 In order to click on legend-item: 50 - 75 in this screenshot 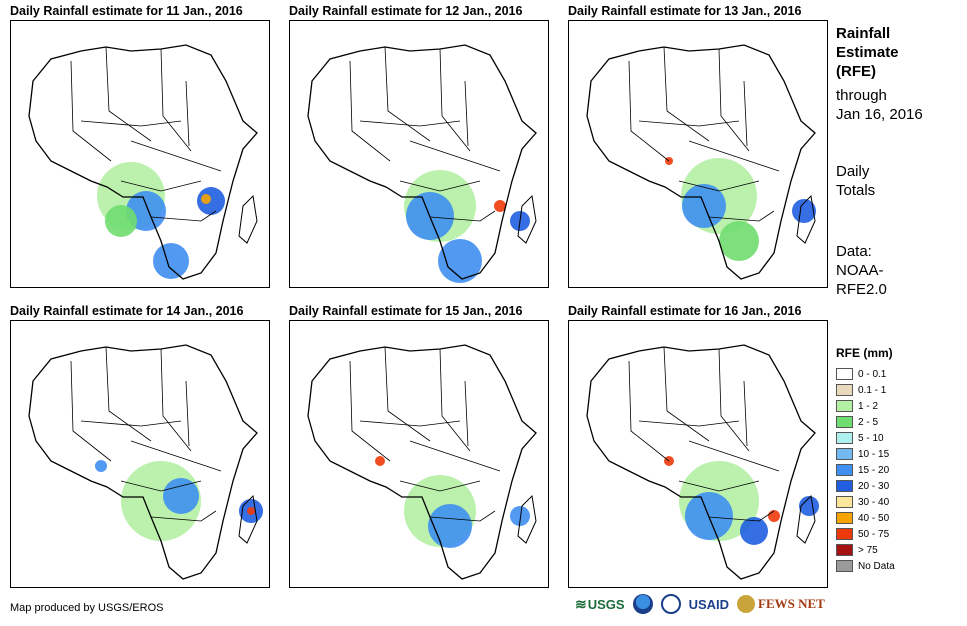, I will do `click(865, 534)`.